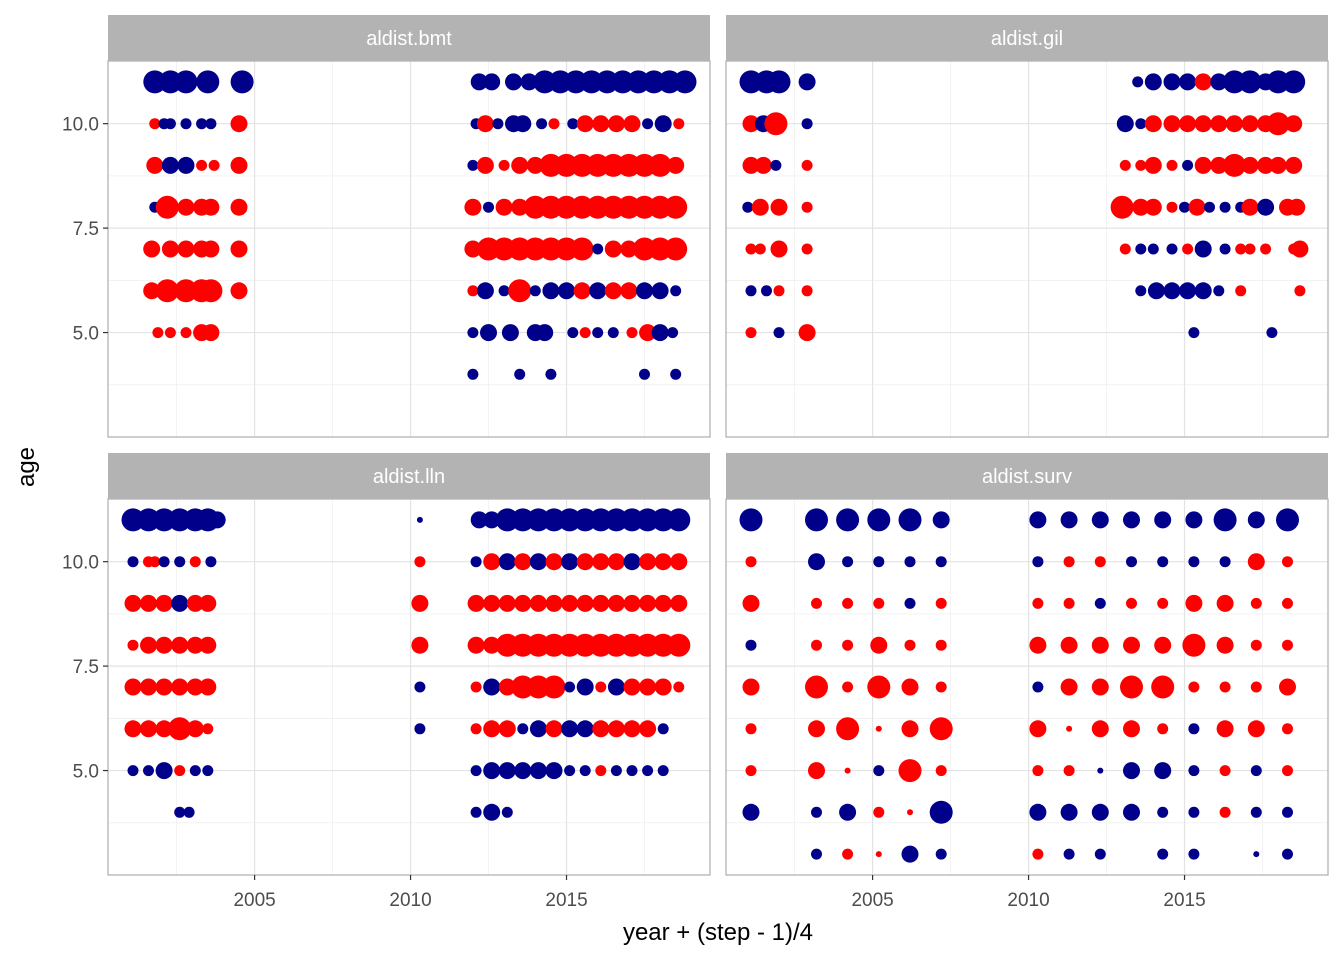 The image size is (1344, 960). I want to click on facet-strip-label: aldist.lln, so click(409, 477).